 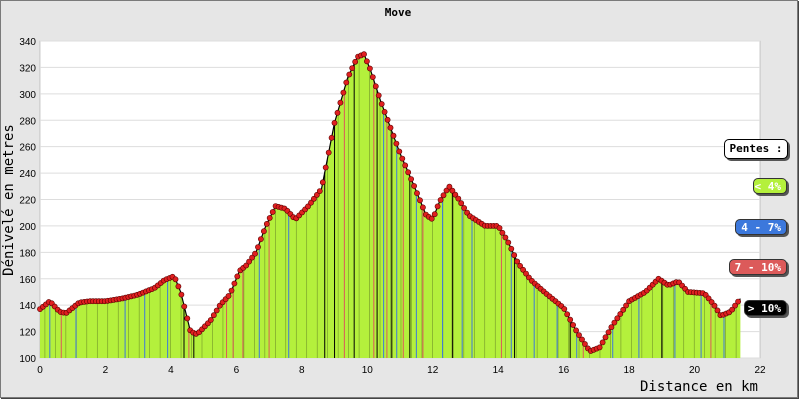 I want to click on legend-item-4-7: 4 - 7%, so click(x=761, y=227).